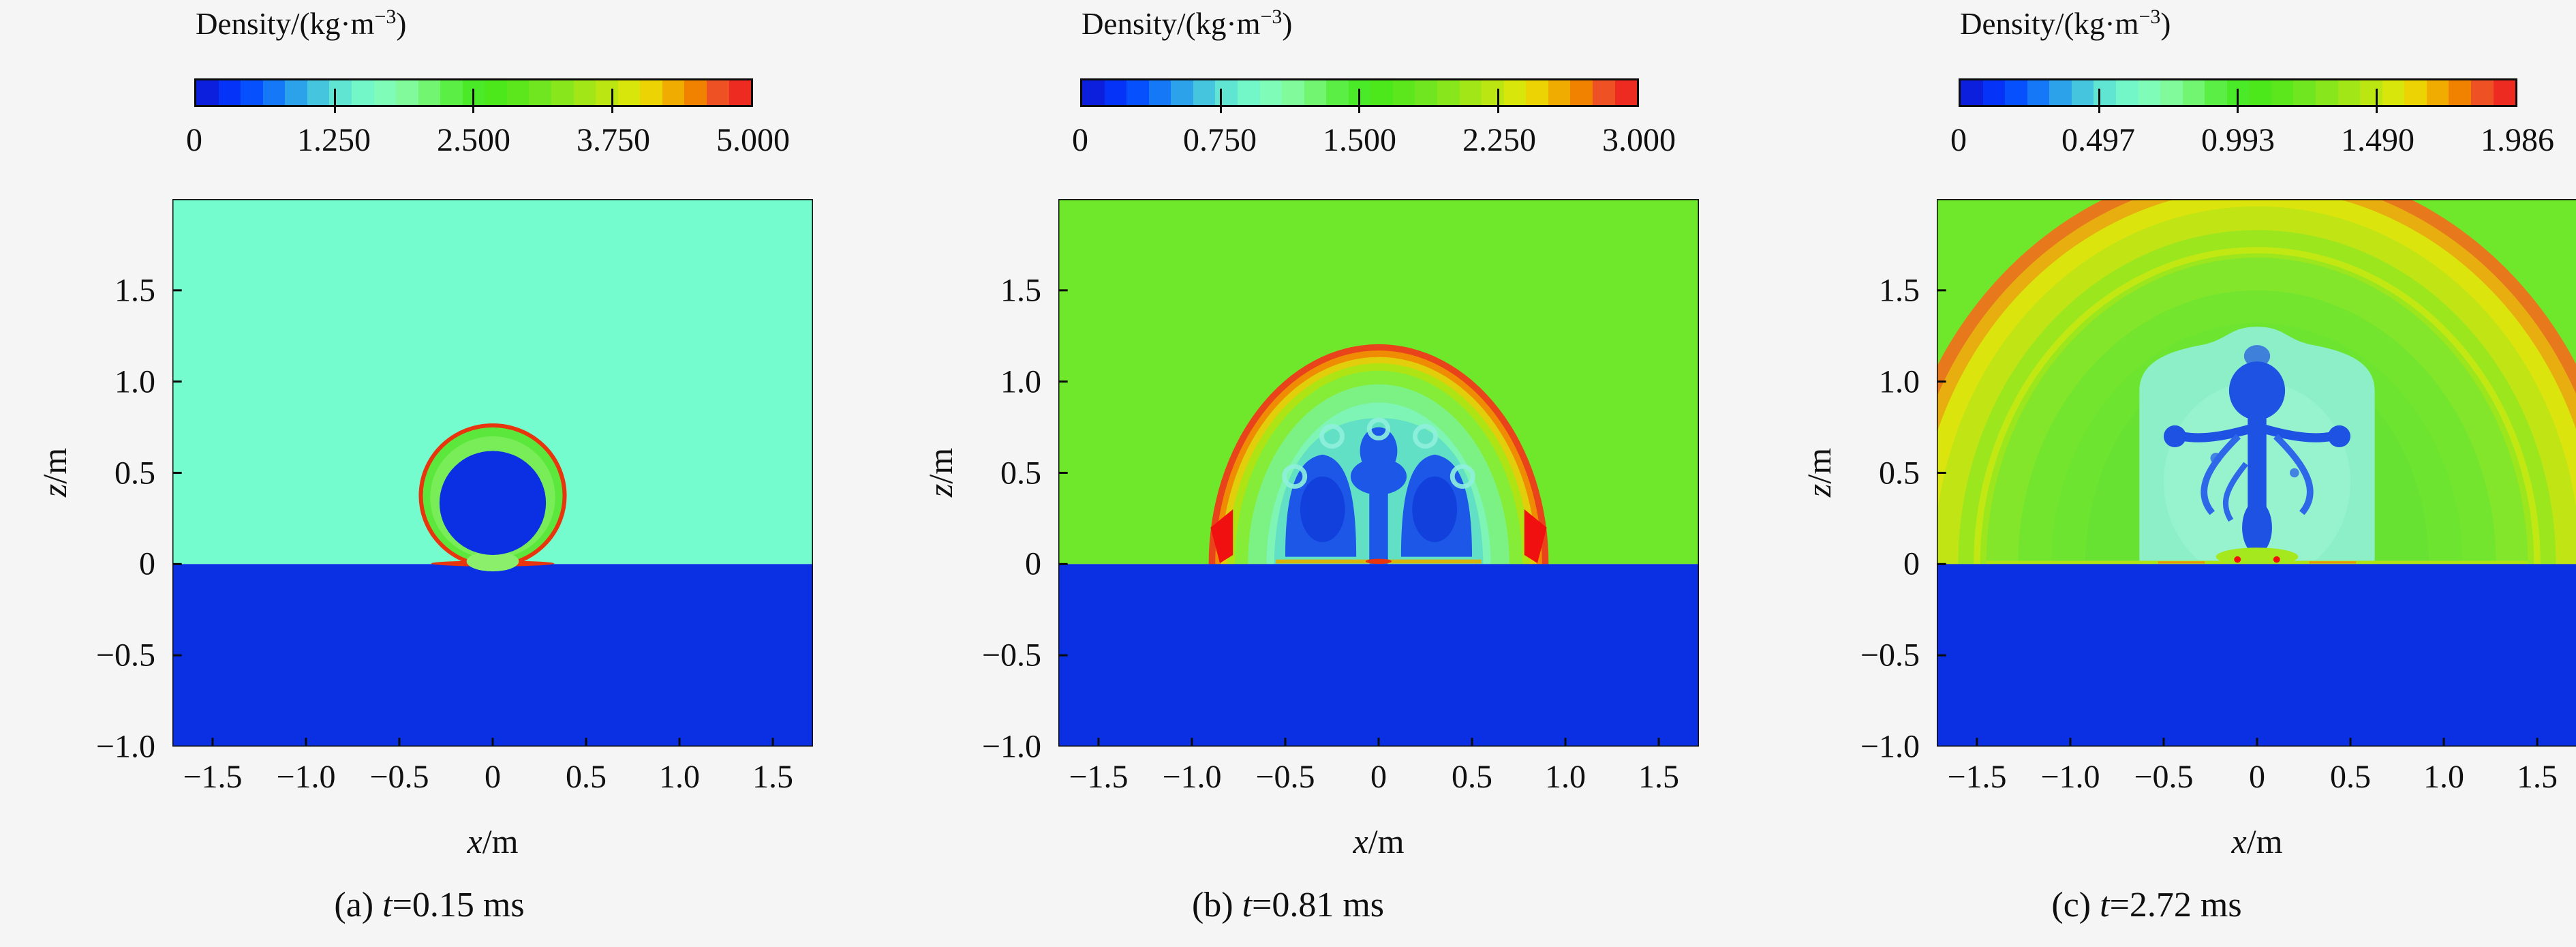  What do you see at coordinates (1379, 477) in the screenshot?
I see `center-goblet` at bounding box center [1379, 477].